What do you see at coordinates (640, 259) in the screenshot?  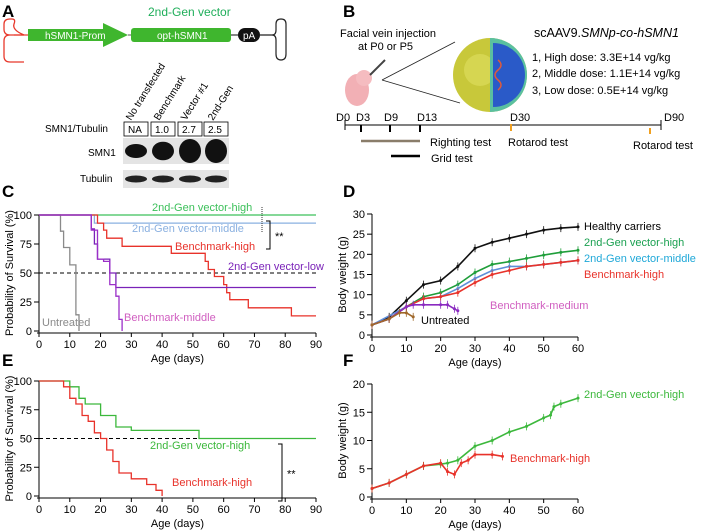 I see `series-label: 2nd-Gen vector-middle` at bounding box center [640, 259].